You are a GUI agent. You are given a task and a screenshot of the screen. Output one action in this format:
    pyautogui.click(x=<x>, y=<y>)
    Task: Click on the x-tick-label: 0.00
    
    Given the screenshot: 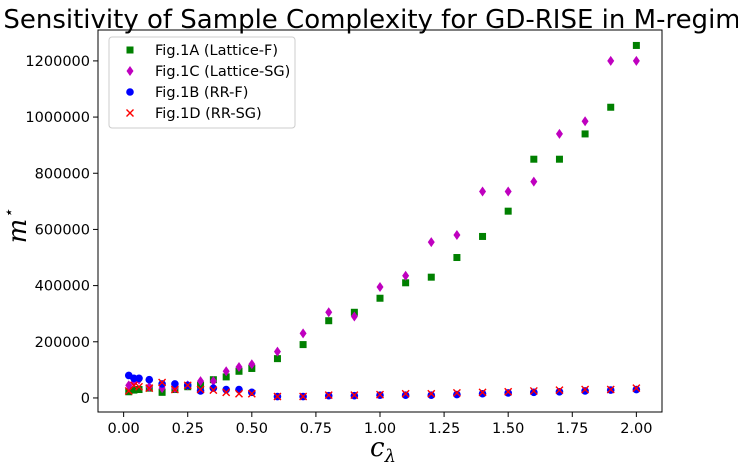 What is the action you would take?
    pyautogui.click(x=123, y=429)
    